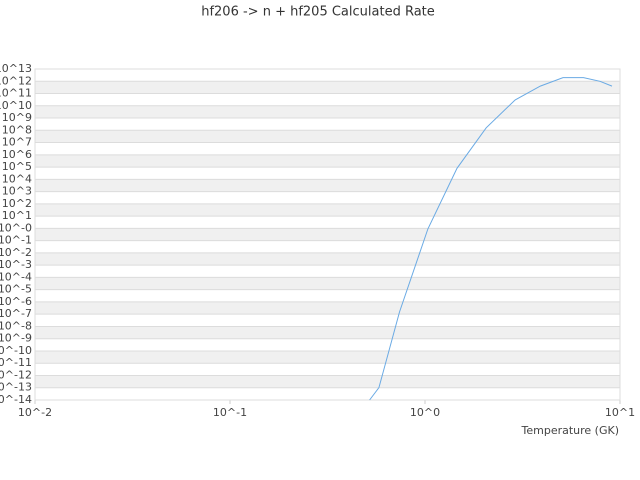 Image resolution: width=640 pixels, height=480 pixels. What do you see at coordinates (16, 252) in the screenshot?
I see `y-tick-label: 10^-2` at bounding box center [16, 252].